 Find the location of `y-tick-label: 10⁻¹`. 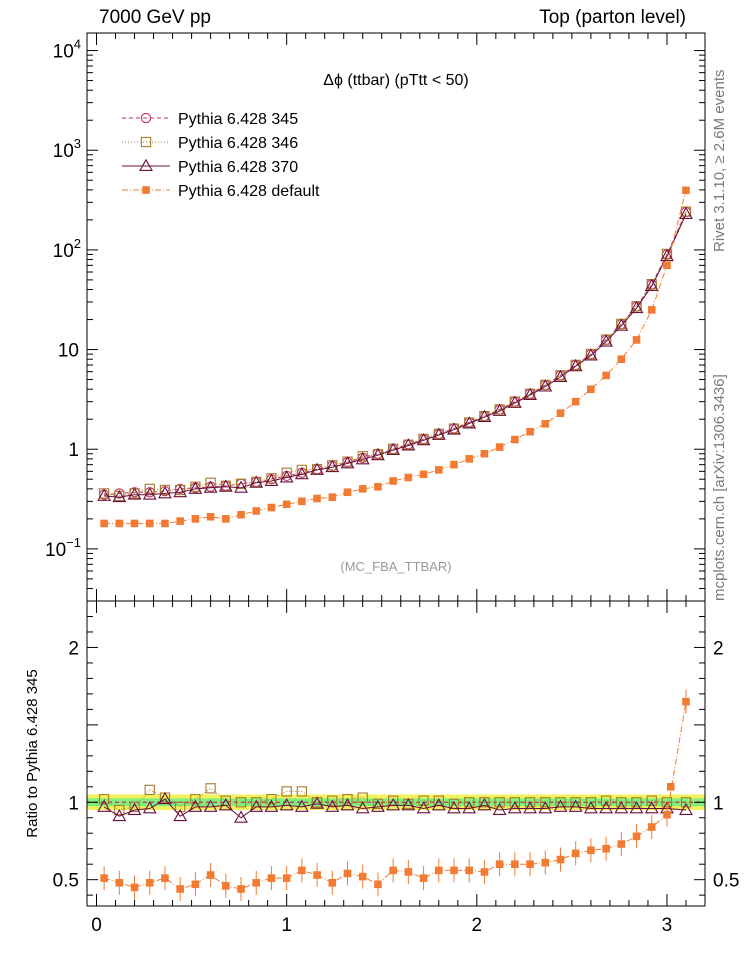

y-tick-label: 10⁻¹ is located at coordinates (63, 548).